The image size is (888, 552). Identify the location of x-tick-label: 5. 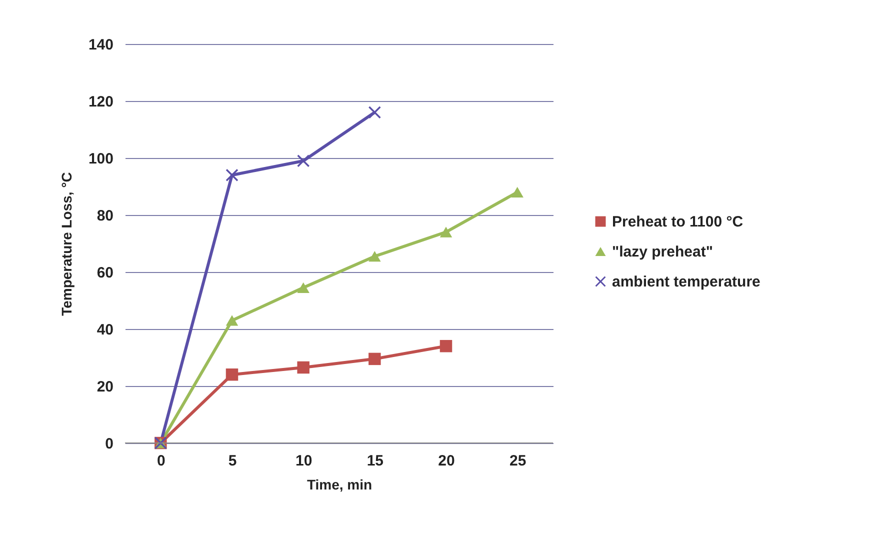
(232, 461).